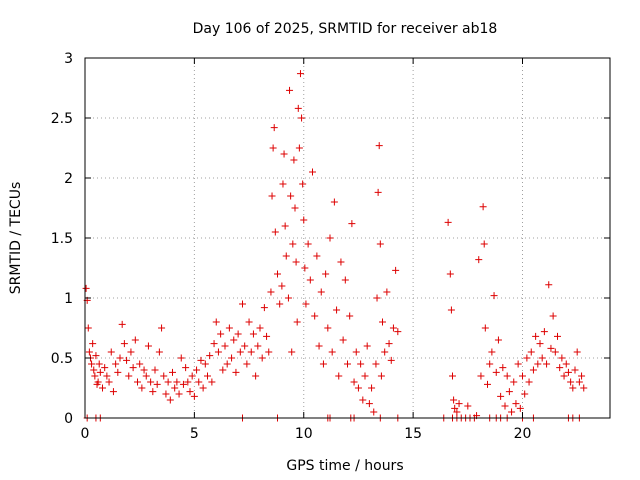 The image size is (640, 480). Describe the element at coordinates (16, 238) in the screenshot. I see `y-axis-label: SRMTID / TECUs` at that location.